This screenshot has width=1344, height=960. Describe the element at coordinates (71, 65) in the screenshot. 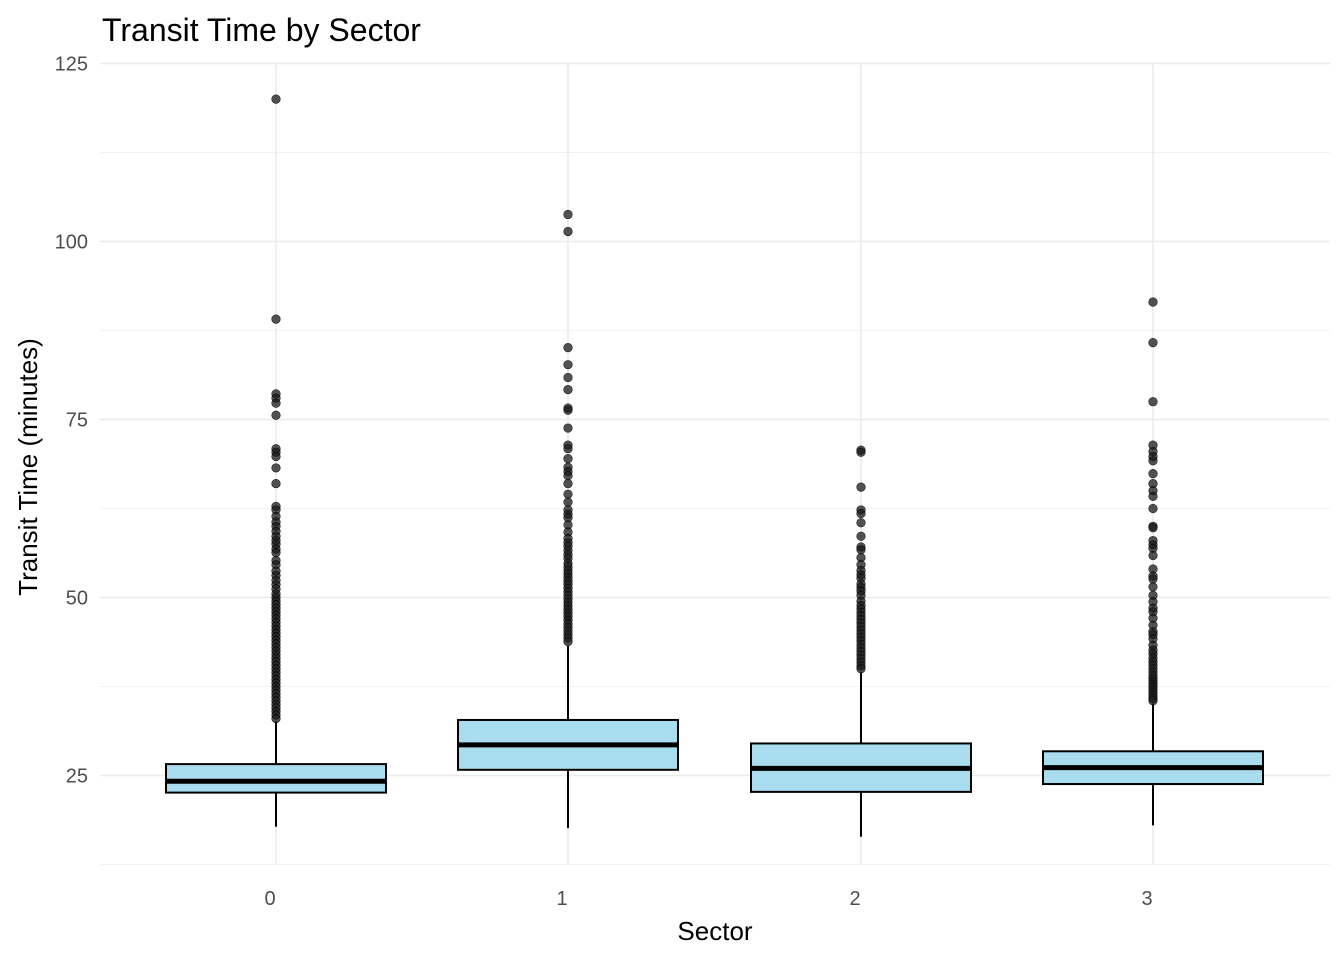

I see `y-tick-label: 125` at that location.